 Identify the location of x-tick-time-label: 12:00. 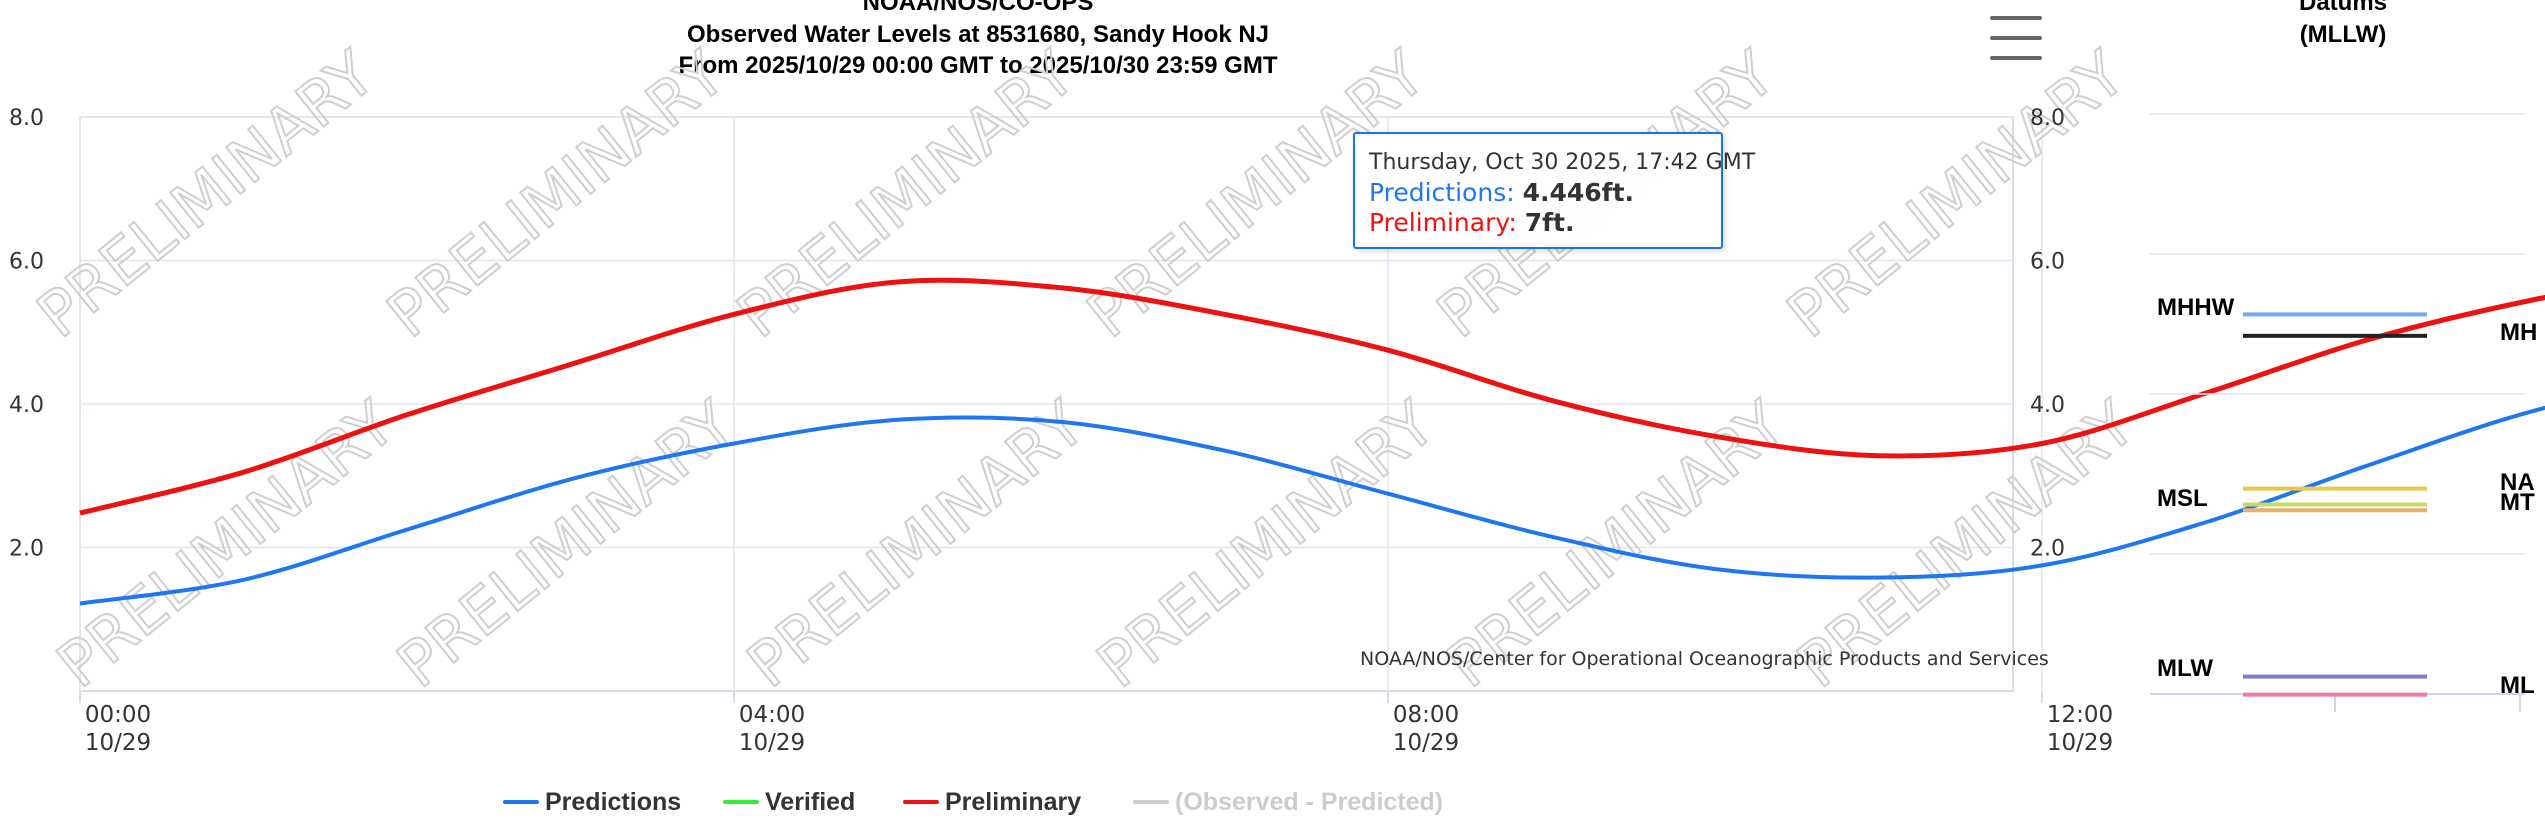
(2080, 715).